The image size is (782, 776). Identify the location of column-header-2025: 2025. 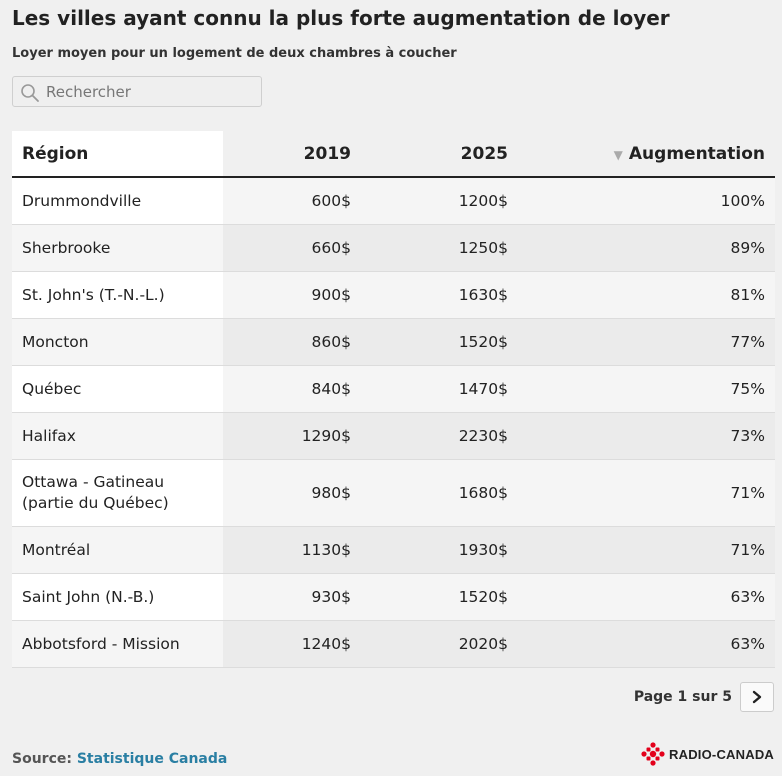
(439, 154).